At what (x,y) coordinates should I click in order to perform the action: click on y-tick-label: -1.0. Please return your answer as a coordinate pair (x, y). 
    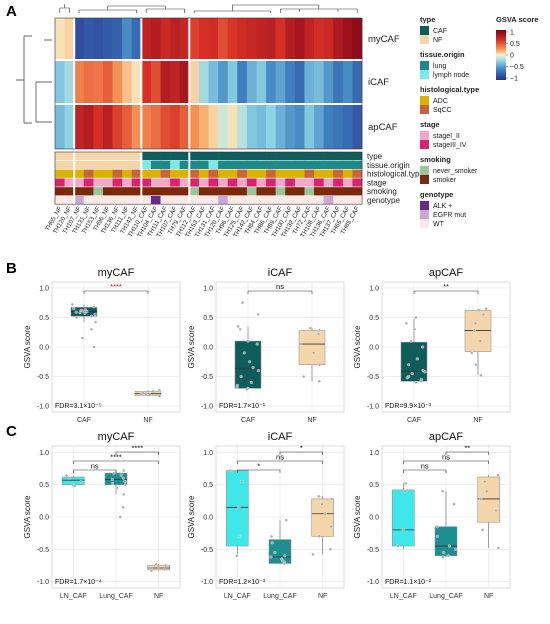
    Looking at the image, I should click on (207, 582).